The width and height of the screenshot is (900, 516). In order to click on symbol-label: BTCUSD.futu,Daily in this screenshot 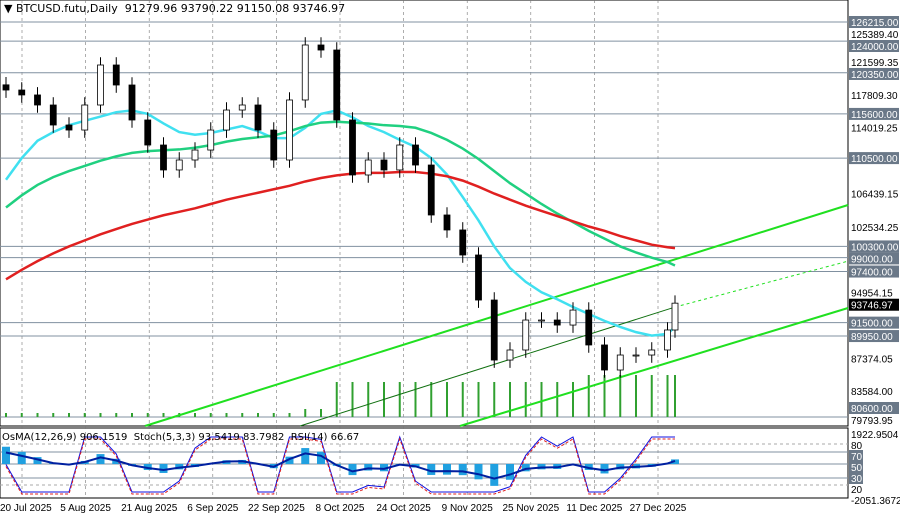, I will do `click(66, 8)`.